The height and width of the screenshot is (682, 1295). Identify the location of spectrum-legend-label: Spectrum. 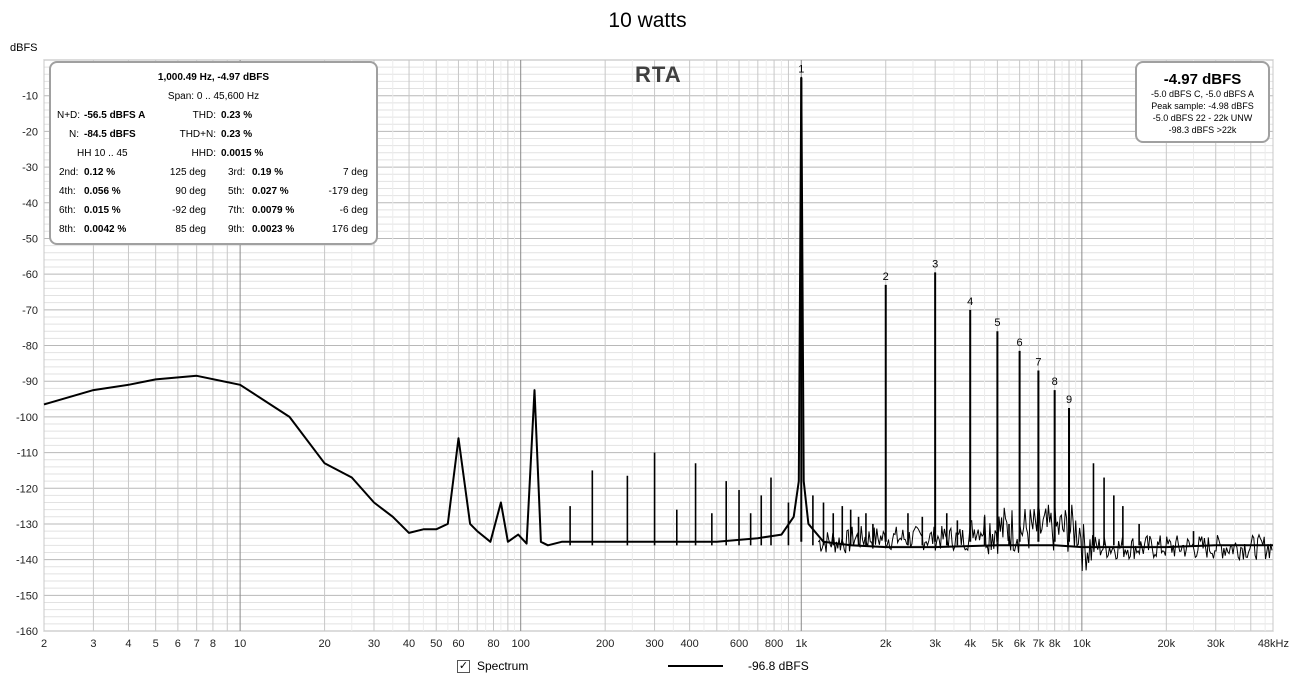
(503, 666).